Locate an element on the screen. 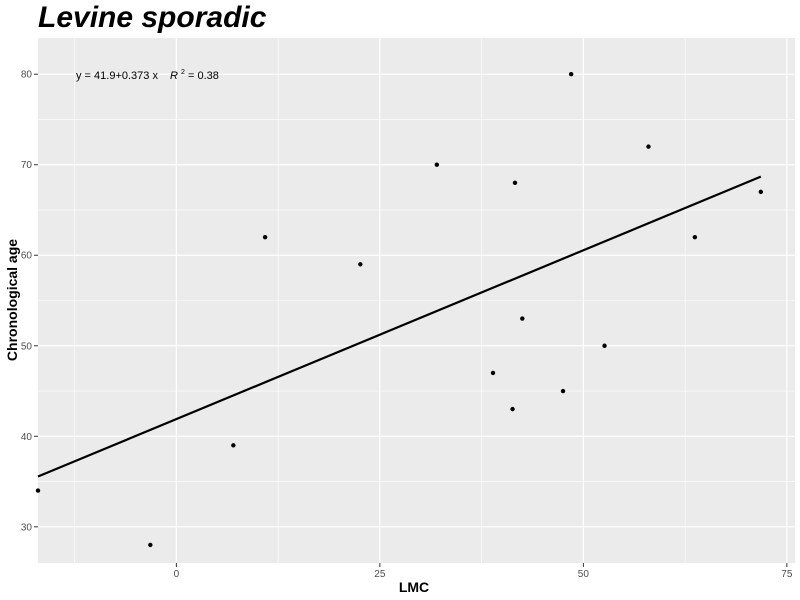 The width and height of the screenshot is (800, 600). x-tick-label: 50 is located at coordinates (584, 574).